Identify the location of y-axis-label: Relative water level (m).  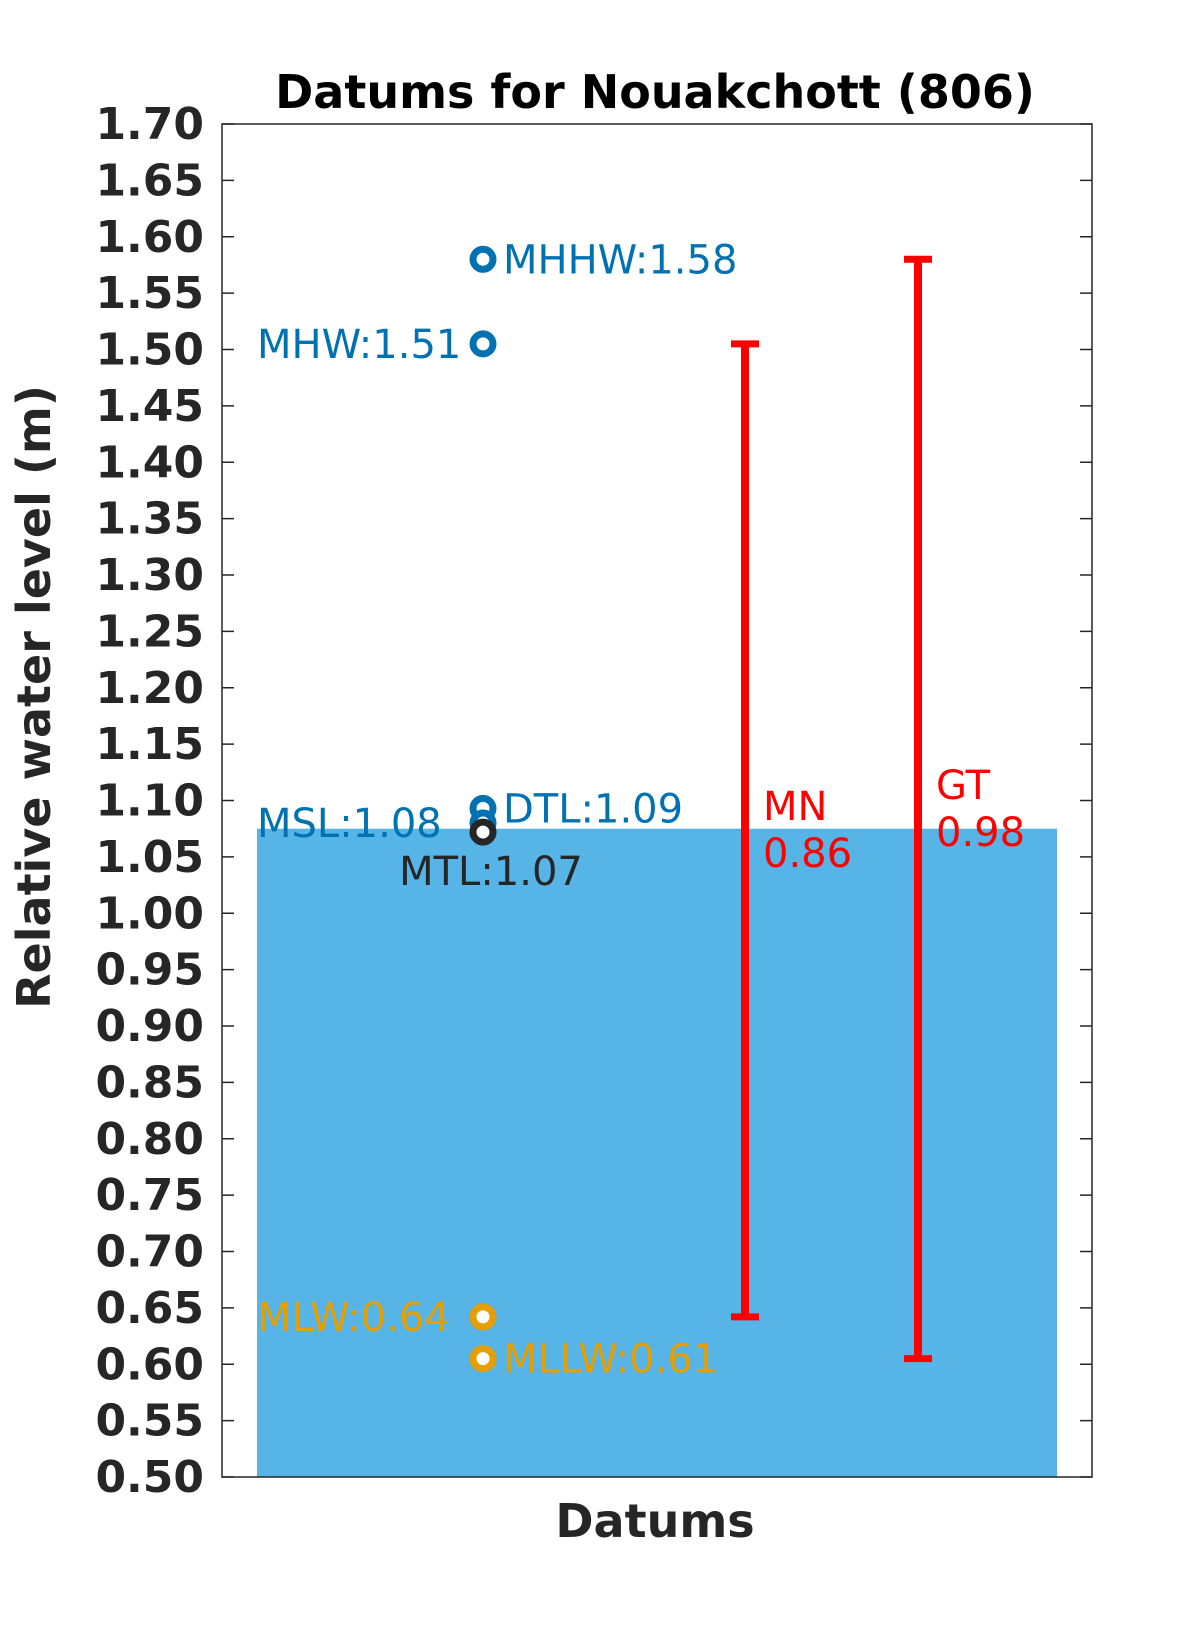
(34, 697).